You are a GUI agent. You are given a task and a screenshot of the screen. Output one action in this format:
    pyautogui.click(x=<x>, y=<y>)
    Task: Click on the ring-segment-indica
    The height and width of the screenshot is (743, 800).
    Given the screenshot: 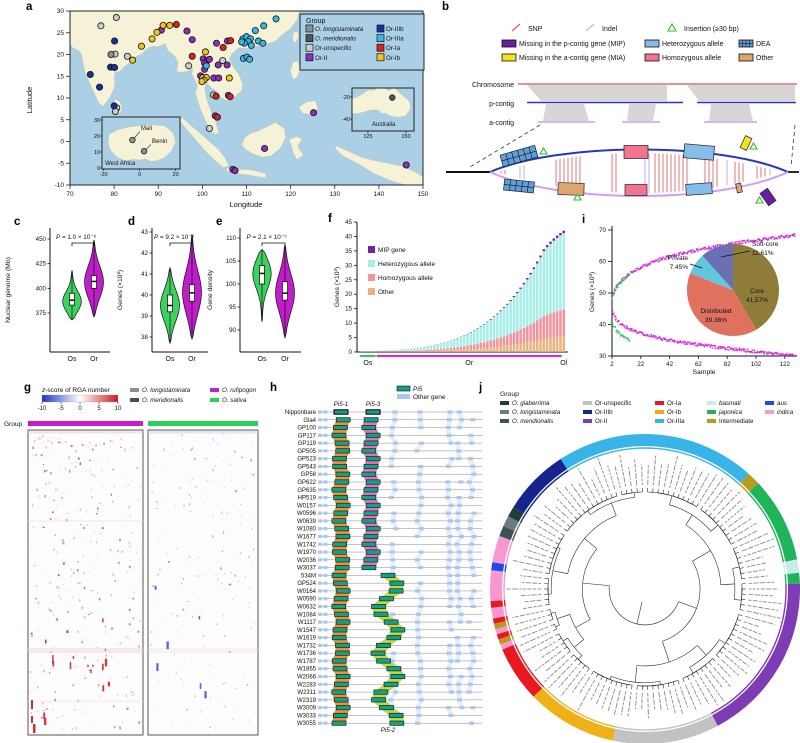 What is the action you would take?
    pyautogui.click(x=501, y=550)
    